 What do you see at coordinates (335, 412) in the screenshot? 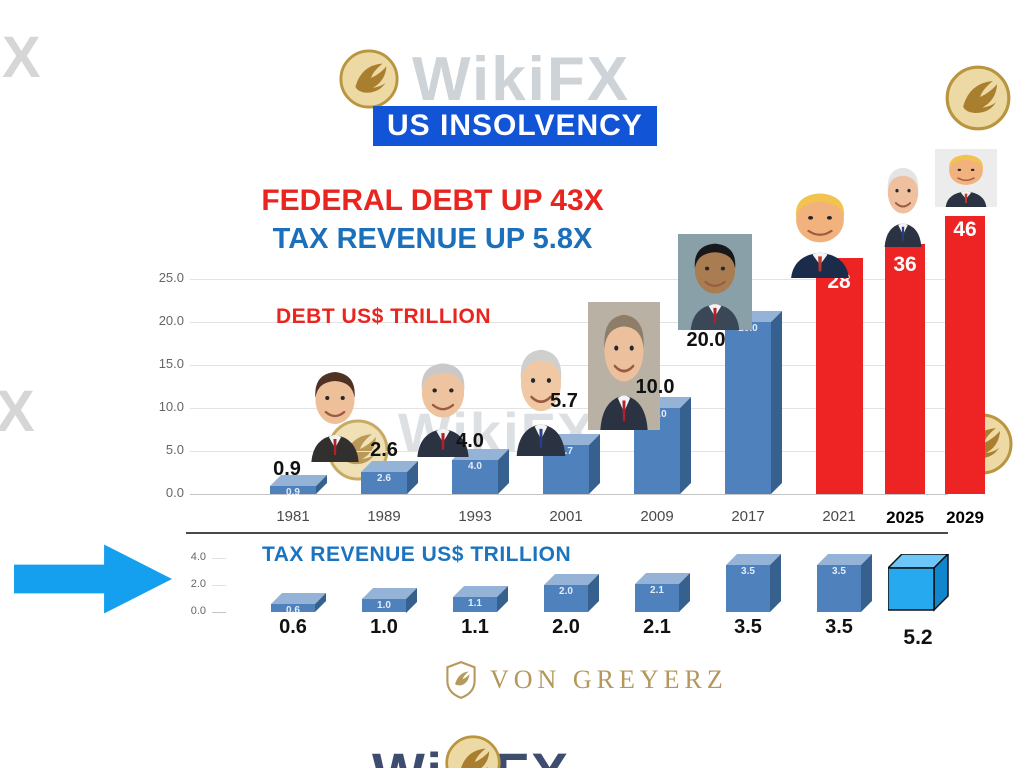
I see `president-photo-reagan` at bounding box center [335, 412].